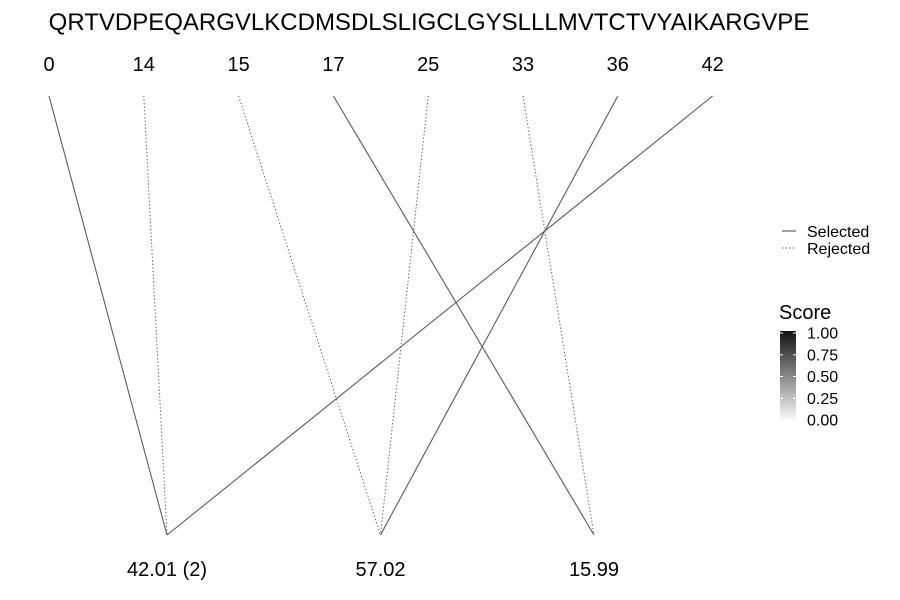  Describe the element at coordinates (380, 570) in the screenshot. I see `mass-label-2: 57.02` at that location.